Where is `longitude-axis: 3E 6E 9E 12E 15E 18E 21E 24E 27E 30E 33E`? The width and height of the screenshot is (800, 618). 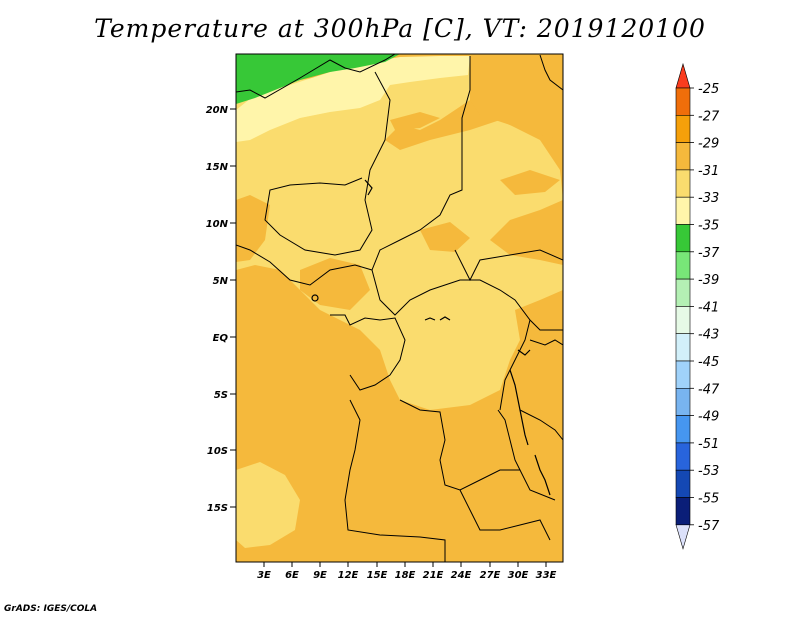 longitude-axis: 3E 6E 9E 12E 15E 18E 21E 24E 27E 30E 33E is located at coordinates (407, 571).